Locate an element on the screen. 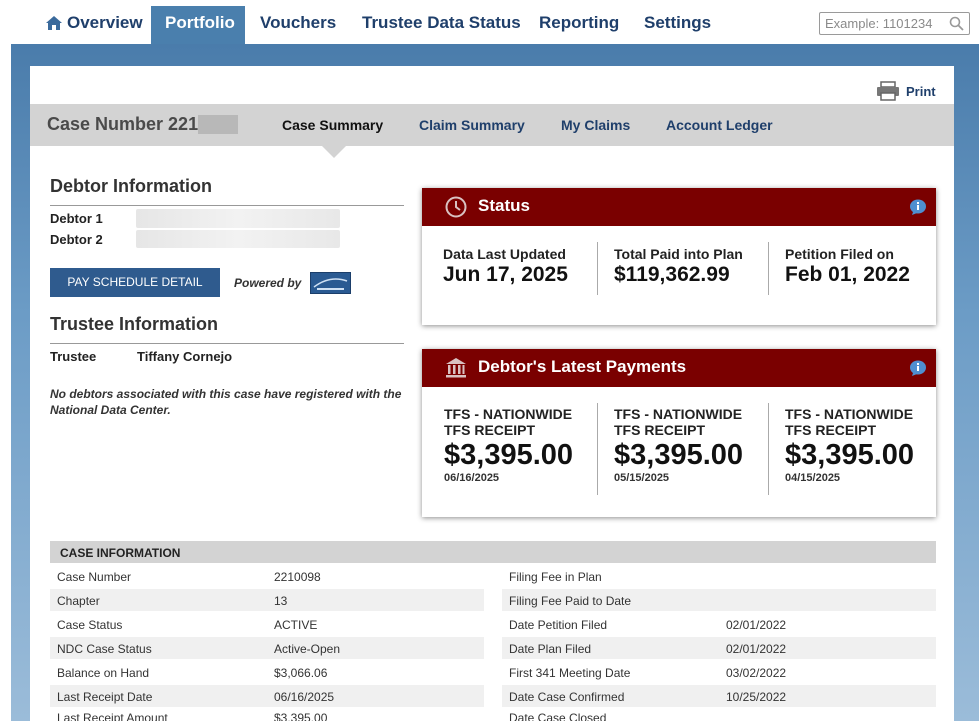 The width and height of the screenshot is (979, 721). bank-icon is located at coordinates (456, 368).